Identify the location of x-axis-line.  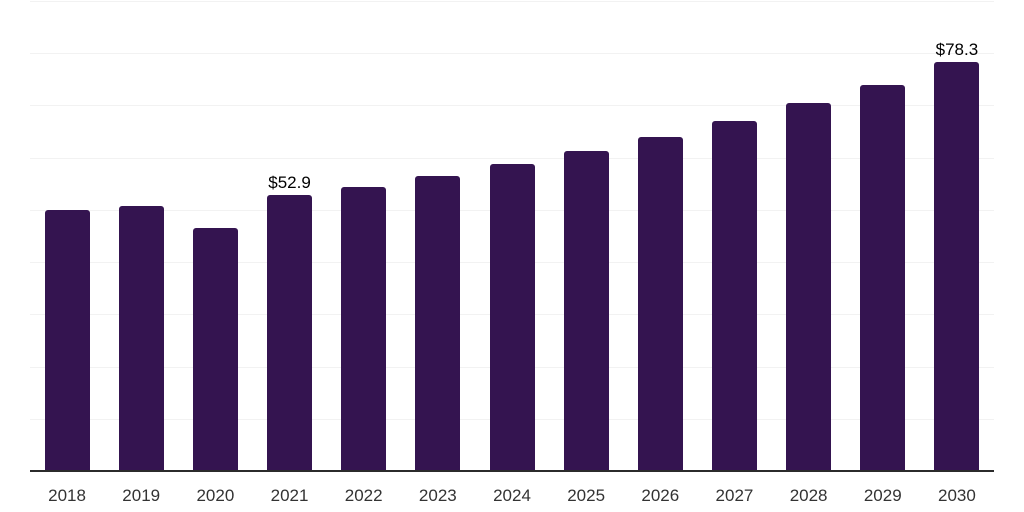
(512, 471).